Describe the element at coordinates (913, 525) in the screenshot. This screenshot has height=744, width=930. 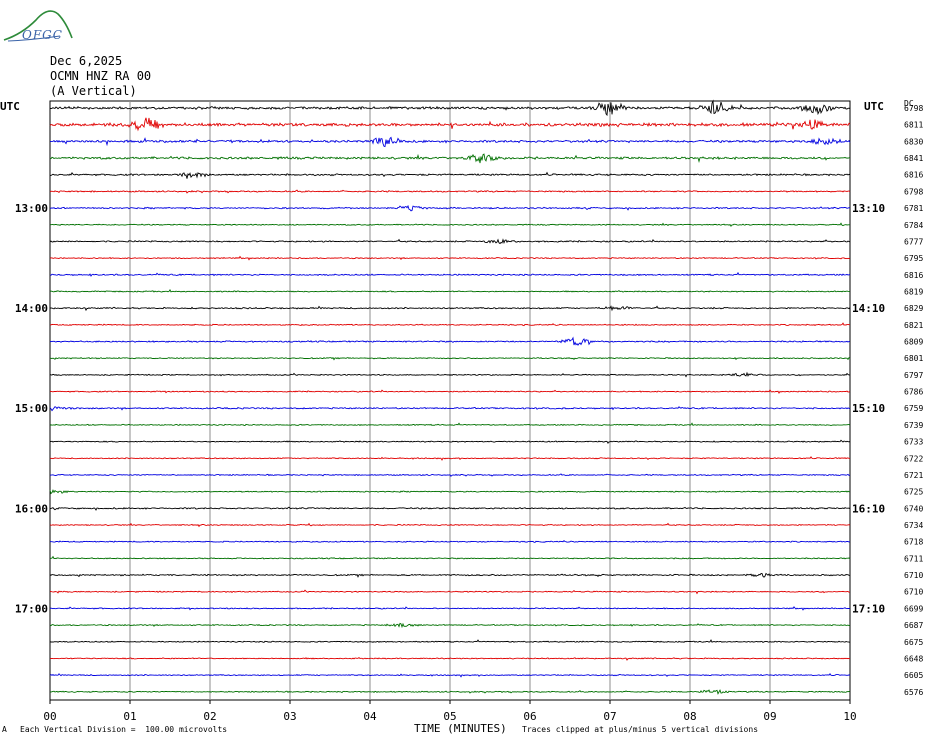
I see `dc-offset-label: 6734` at that location.